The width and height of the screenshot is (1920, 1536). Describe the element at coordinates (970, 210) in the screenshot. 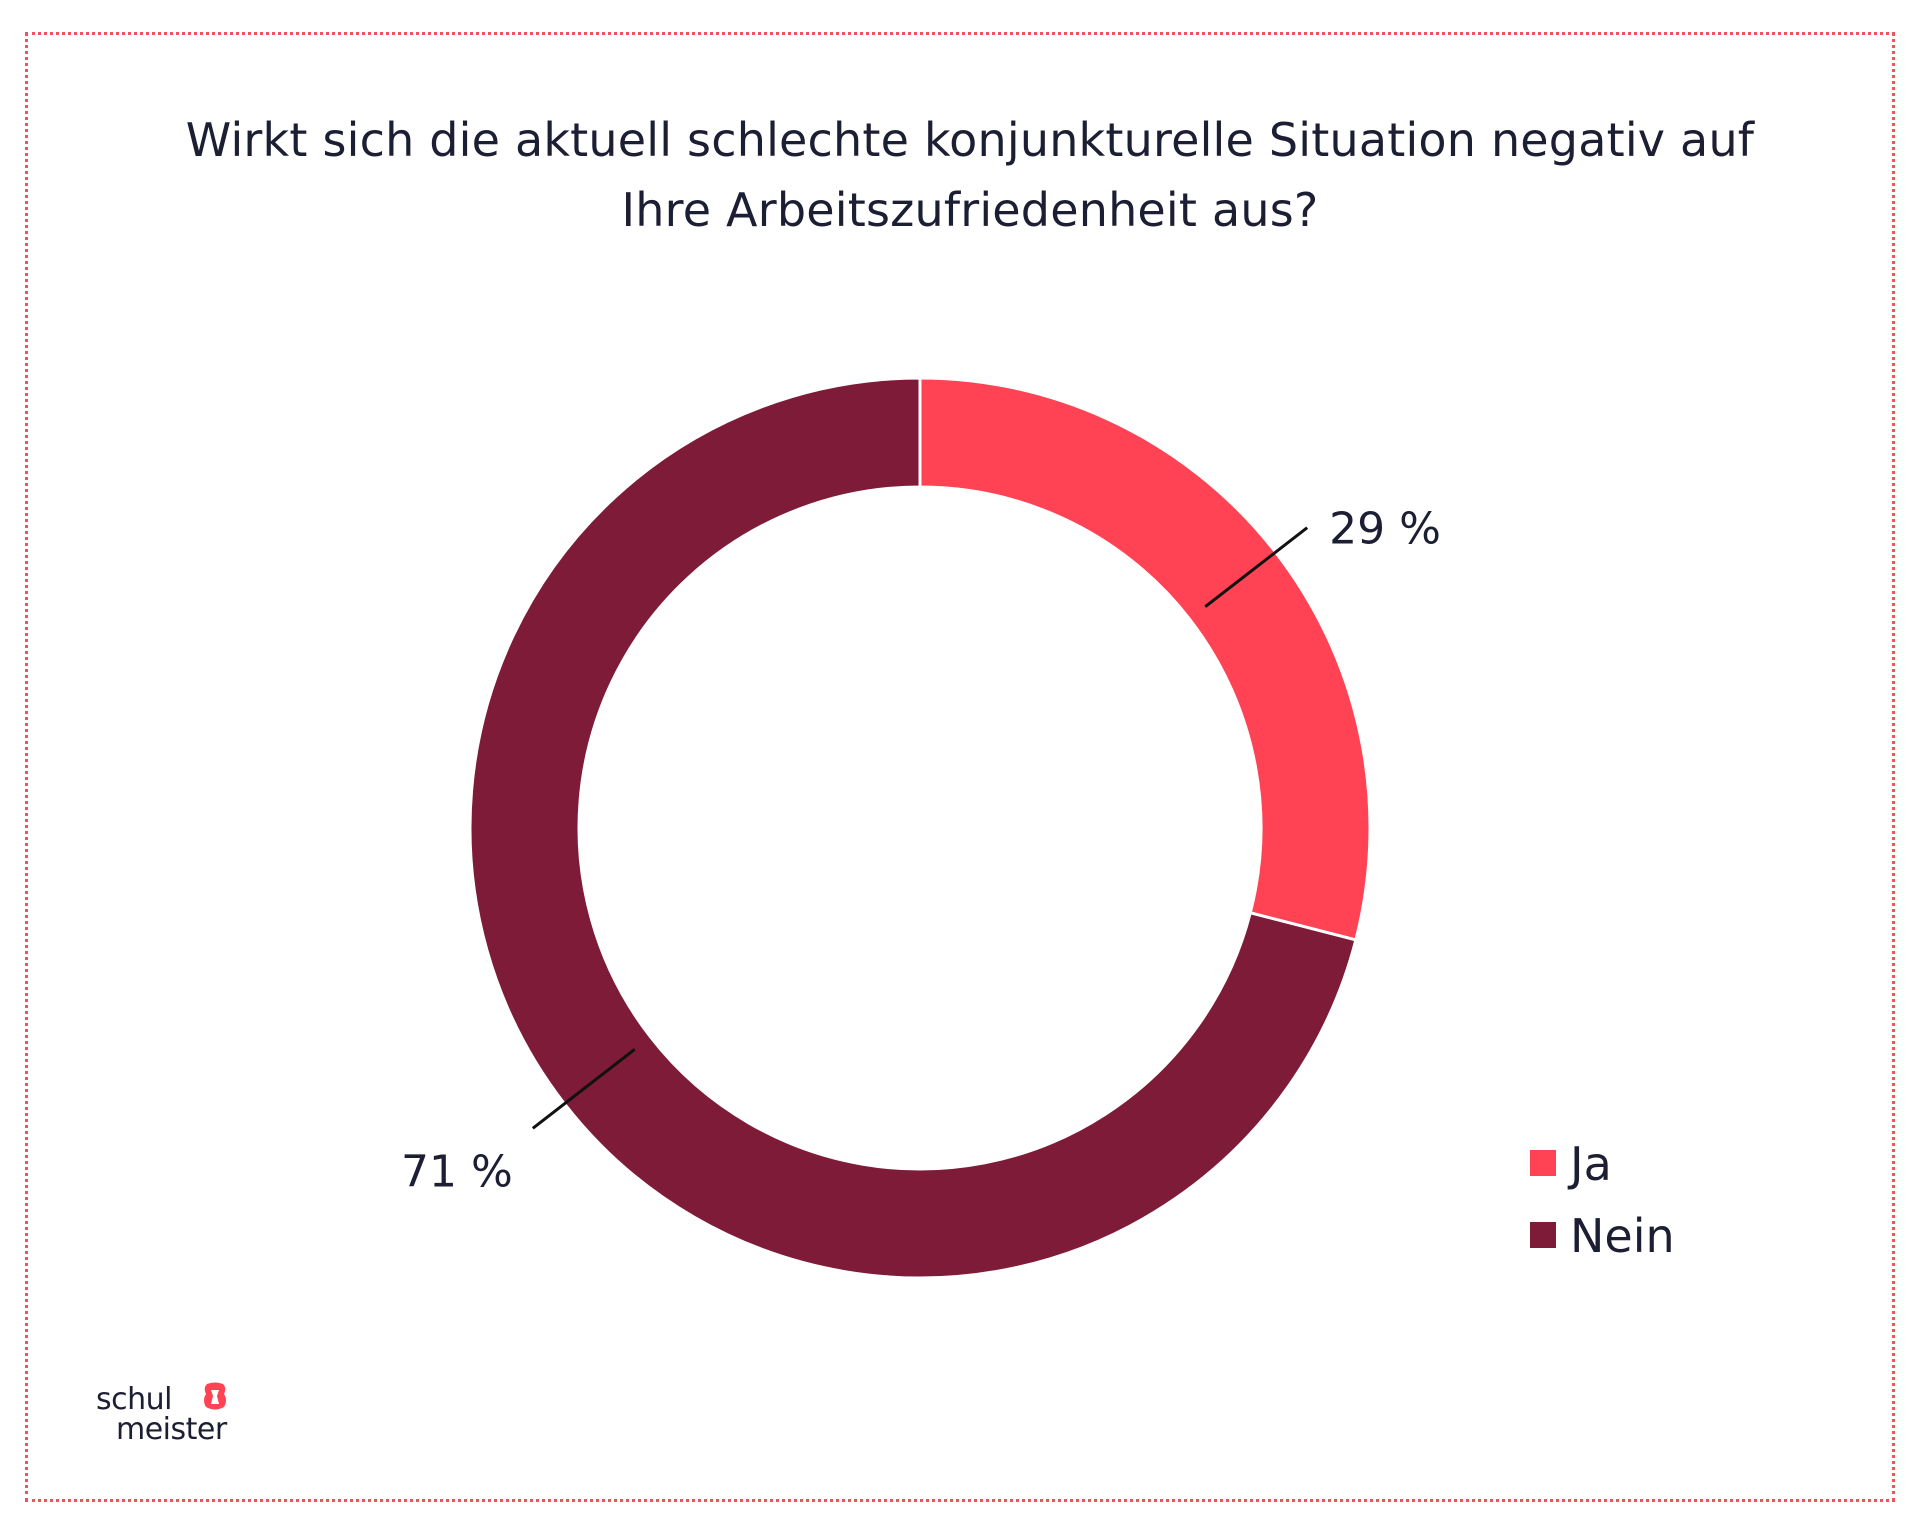

I see `chart-title-line-2: Ihre Arbeitszufriedenheit aus?` at that location.